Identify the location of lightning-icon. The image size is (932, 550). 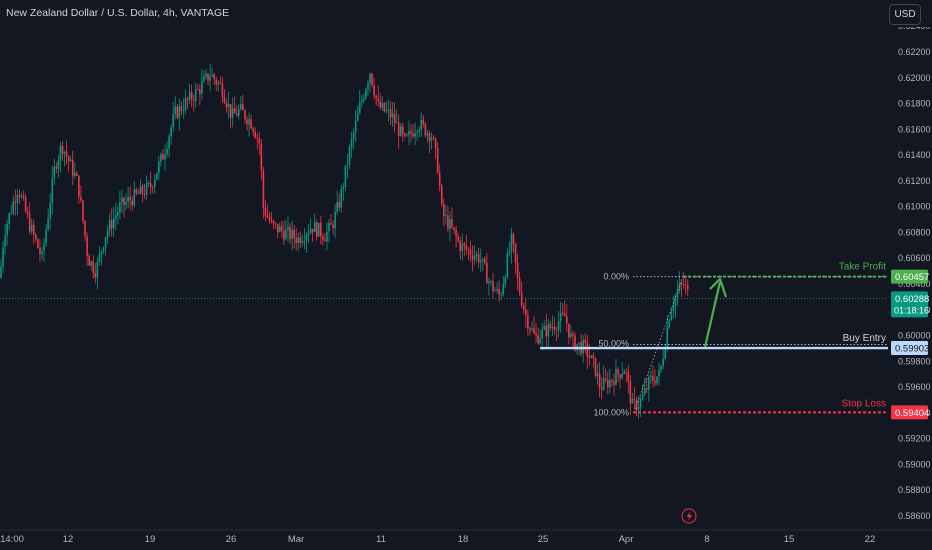
(689, 516).